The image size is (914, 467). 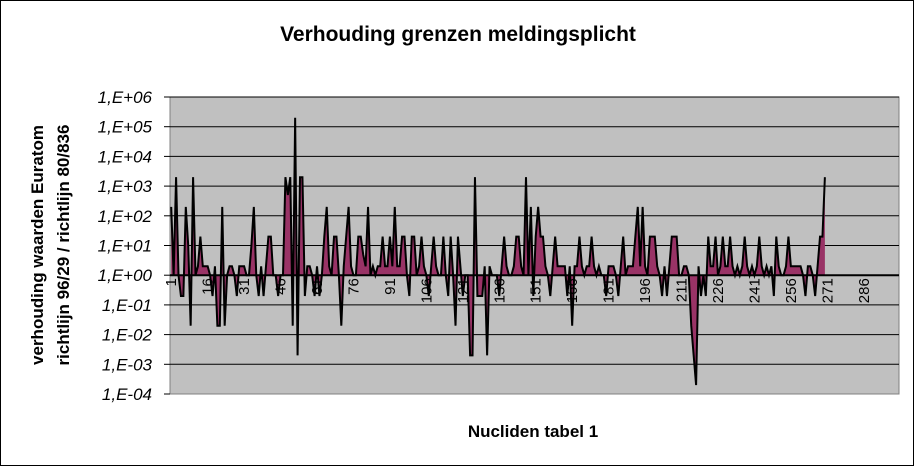 I want to click on y-axis-title-line2: richtlijn 96/29 / richtlijn 80/836, so click(x=63, y=245).